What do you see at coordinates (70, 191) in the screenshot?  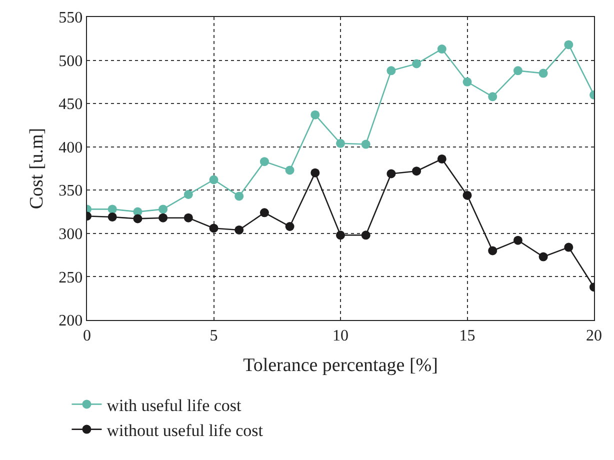 I see `y-tick-label: 350` at bounding box center [70, 191].